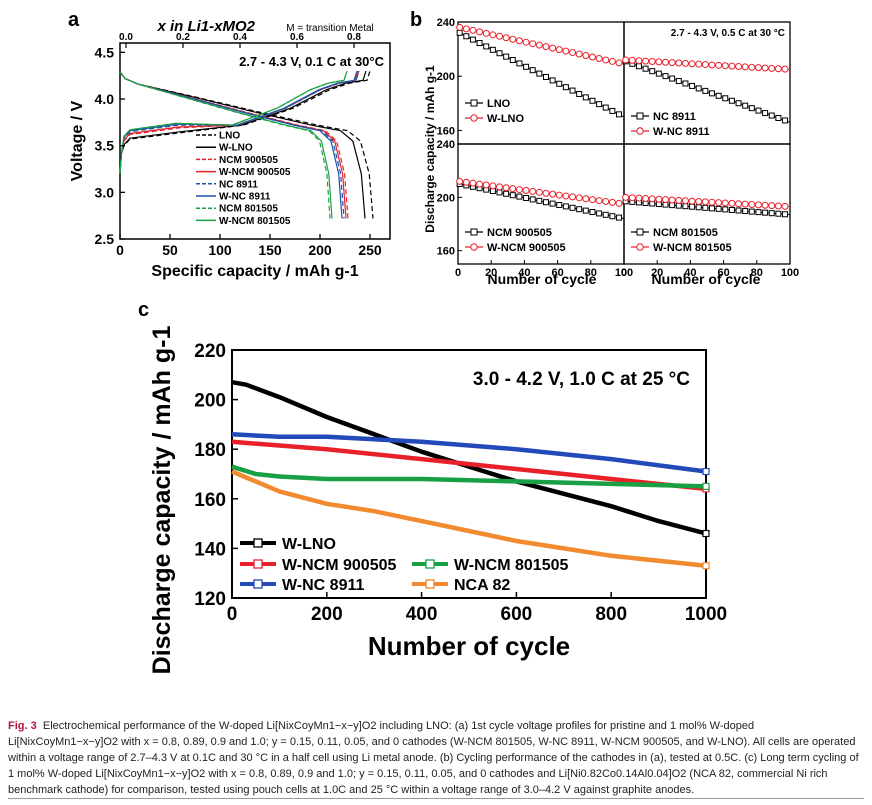 The height and width of the screenshot is (805, 872). Describe the element at coordinates (446, 23) in the screenshot. I see `panel-b-ytick-label: 240` at that location.